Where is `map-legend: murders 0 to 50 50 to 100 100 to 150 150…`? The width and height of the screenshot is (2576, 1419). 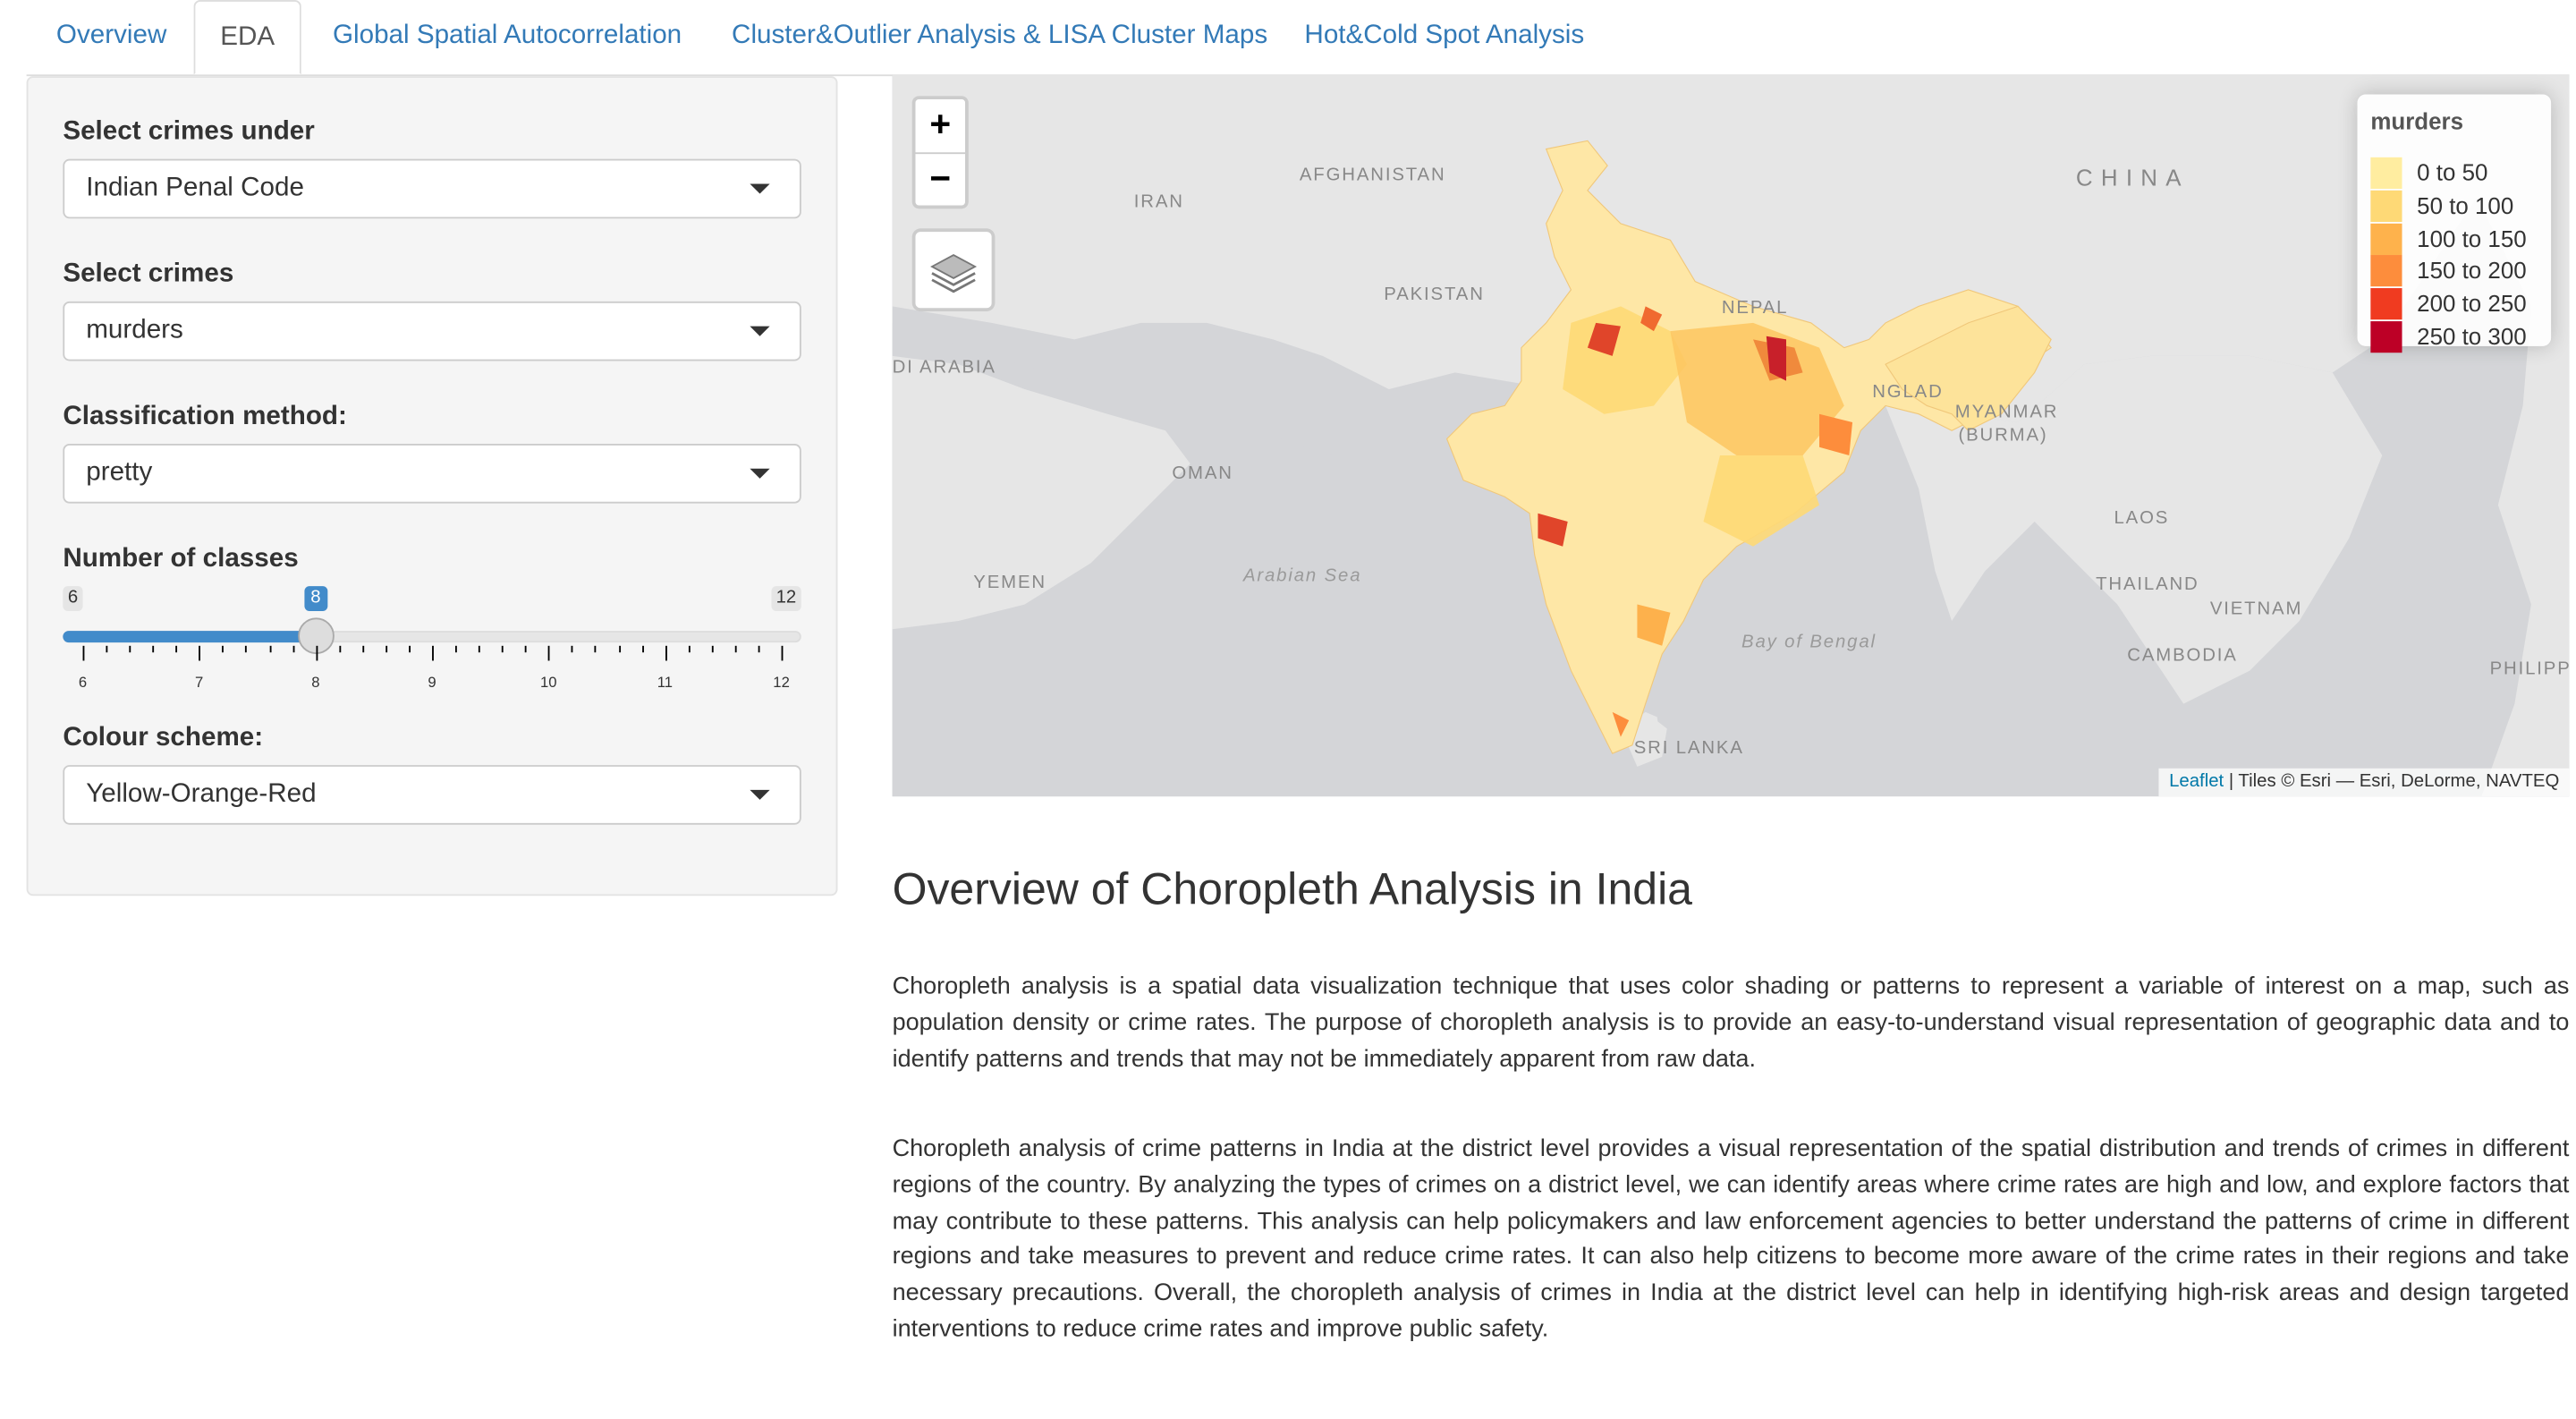 map-legend: murders 0 to 50 50 to 100 100 to 150 150… is located at coordinates (2454, 223).